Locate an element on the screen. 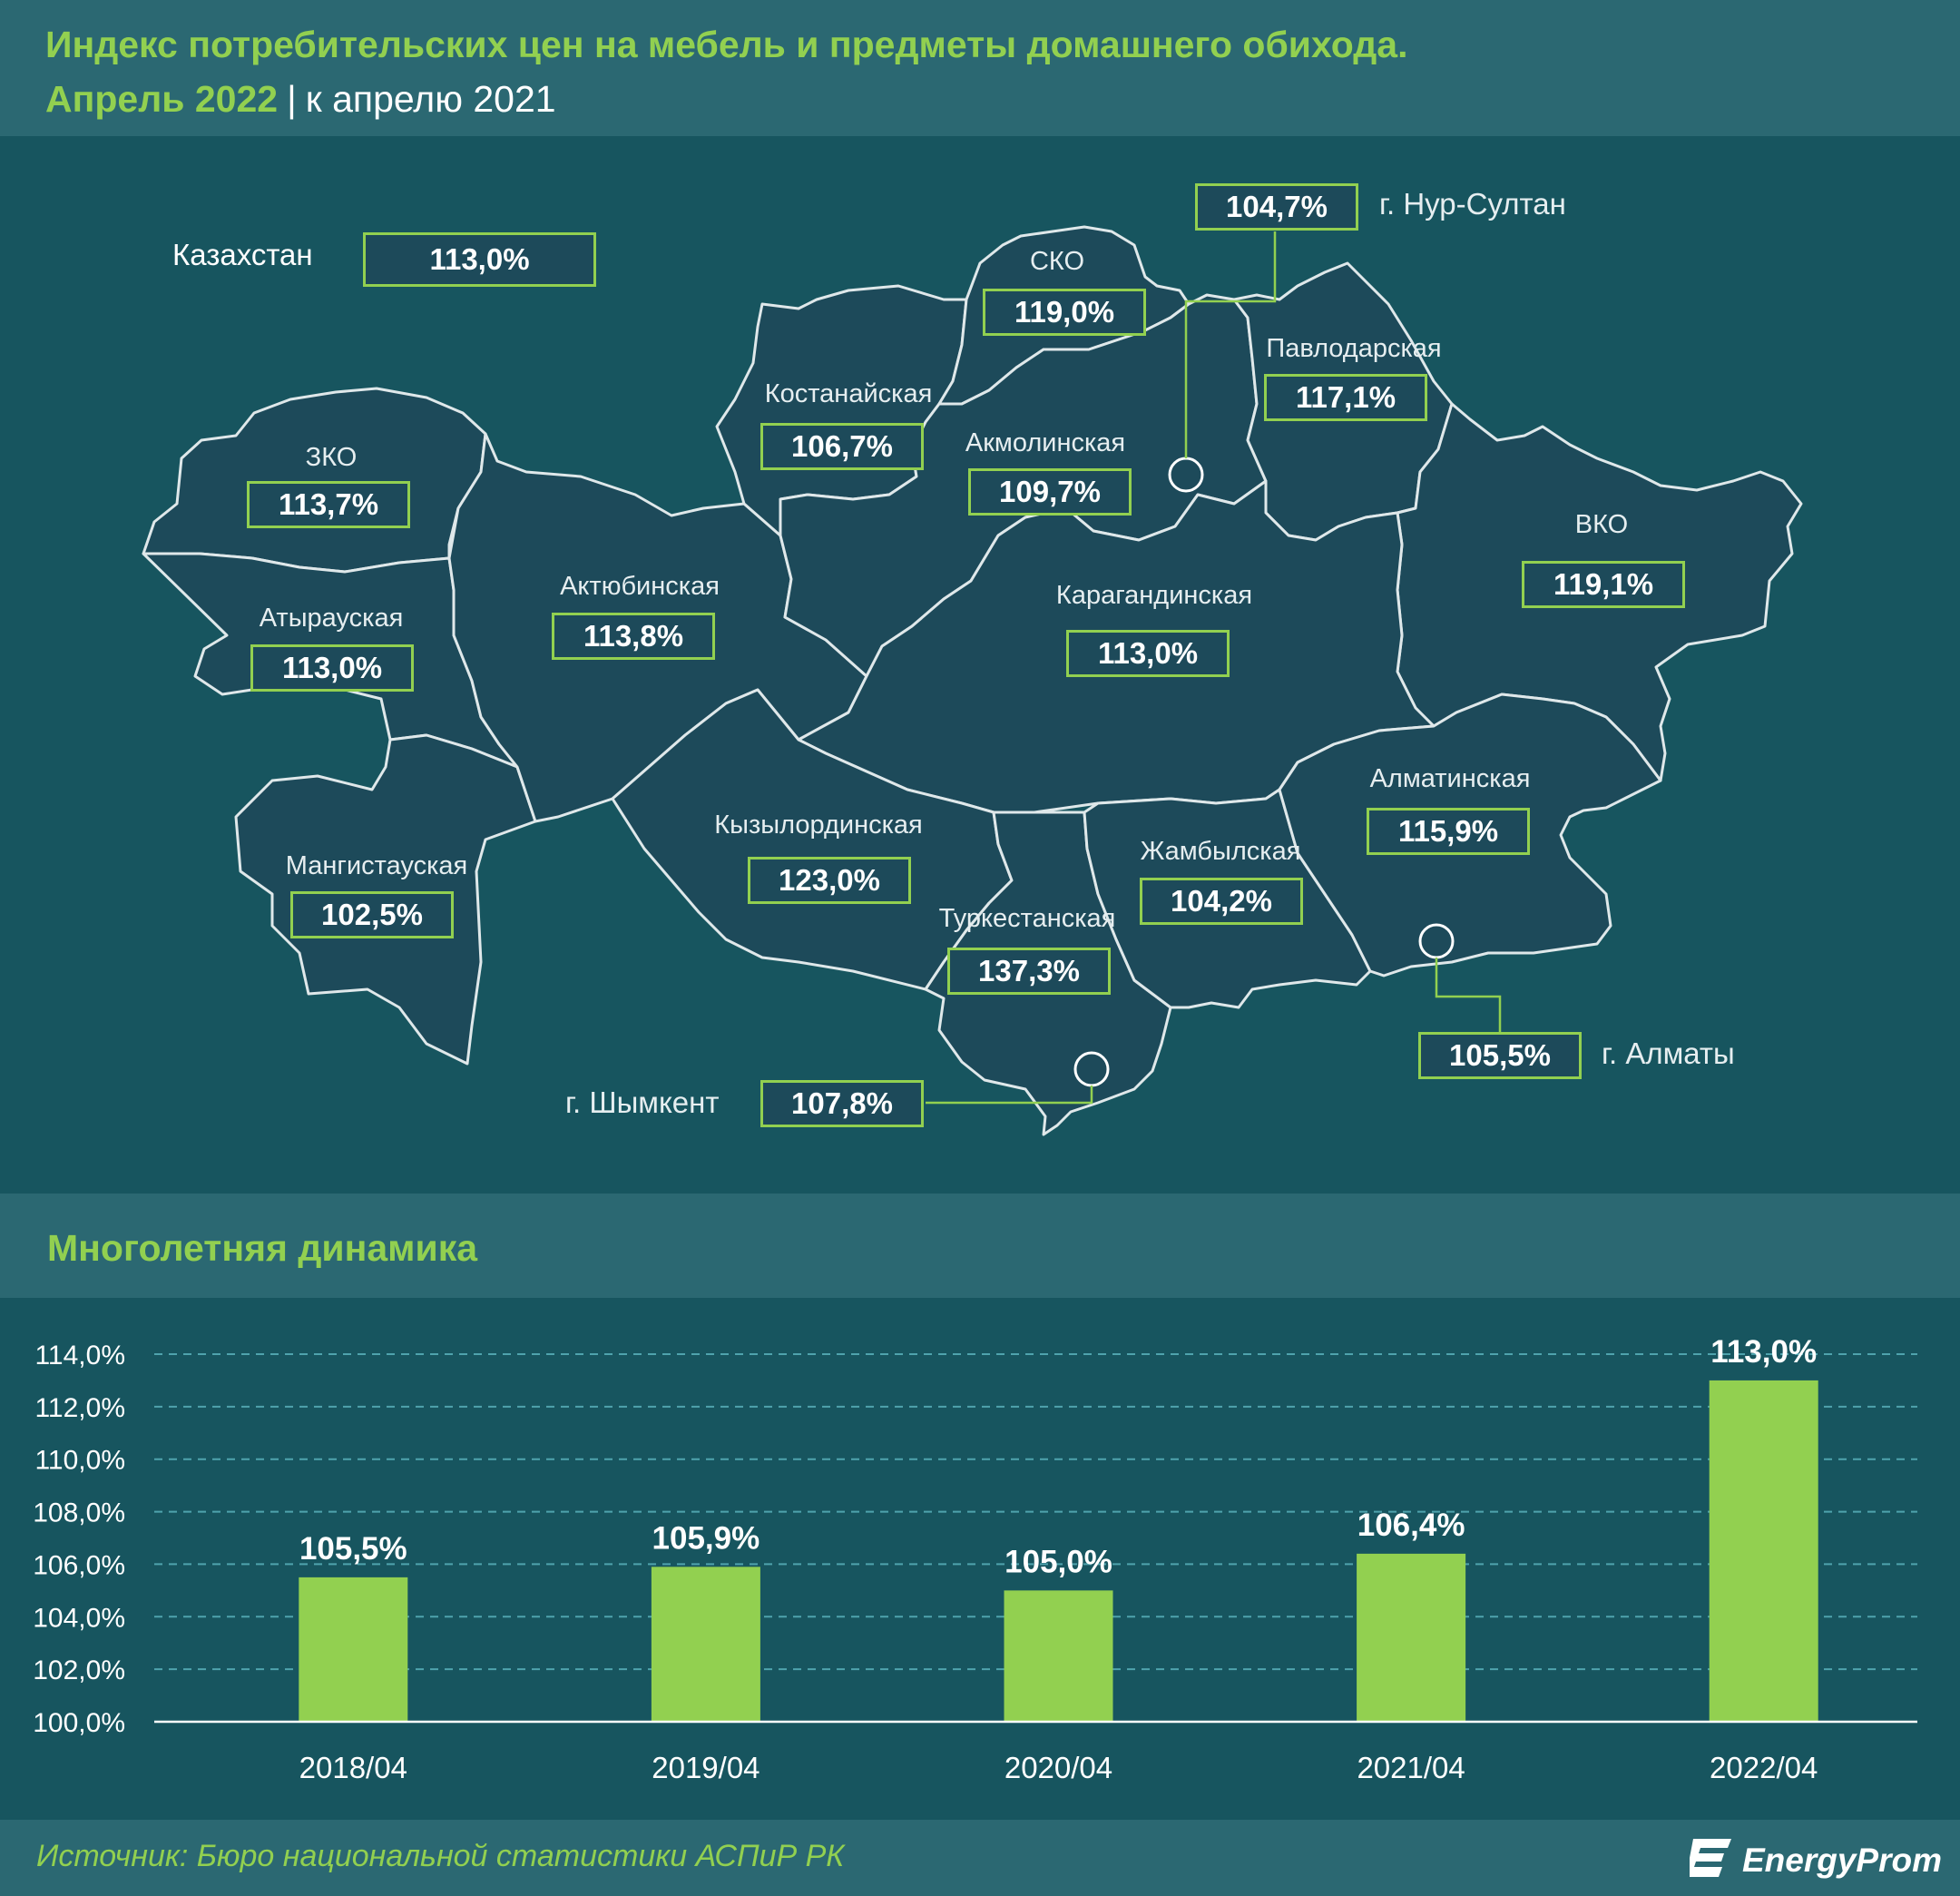  region-atyrau-value: 113,0% is located at coordinates (332, 668).